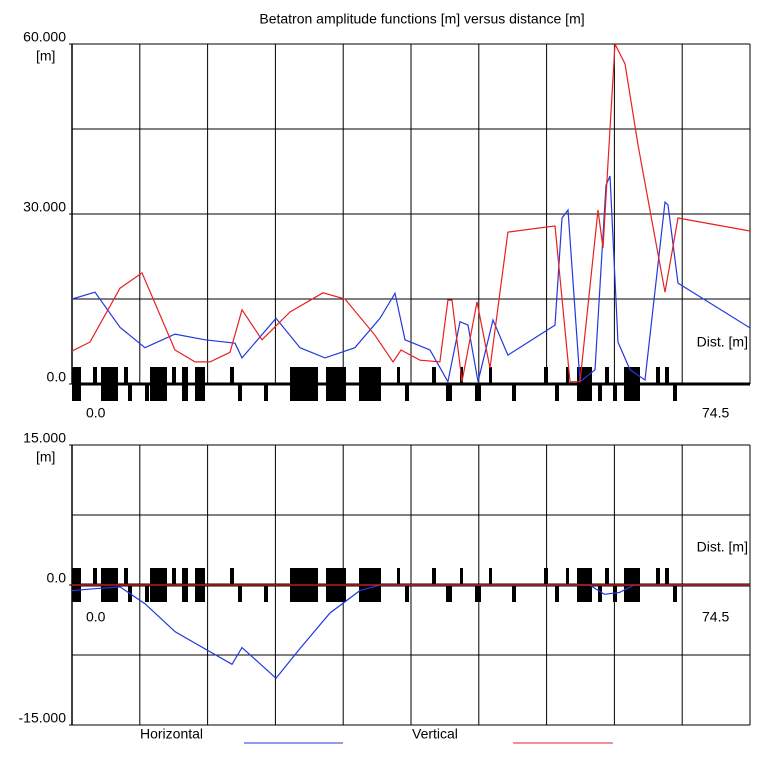 The width and height of the screenshot is (777, 757). I want to click on y-tick-label: 60.000, so click(44, 37).